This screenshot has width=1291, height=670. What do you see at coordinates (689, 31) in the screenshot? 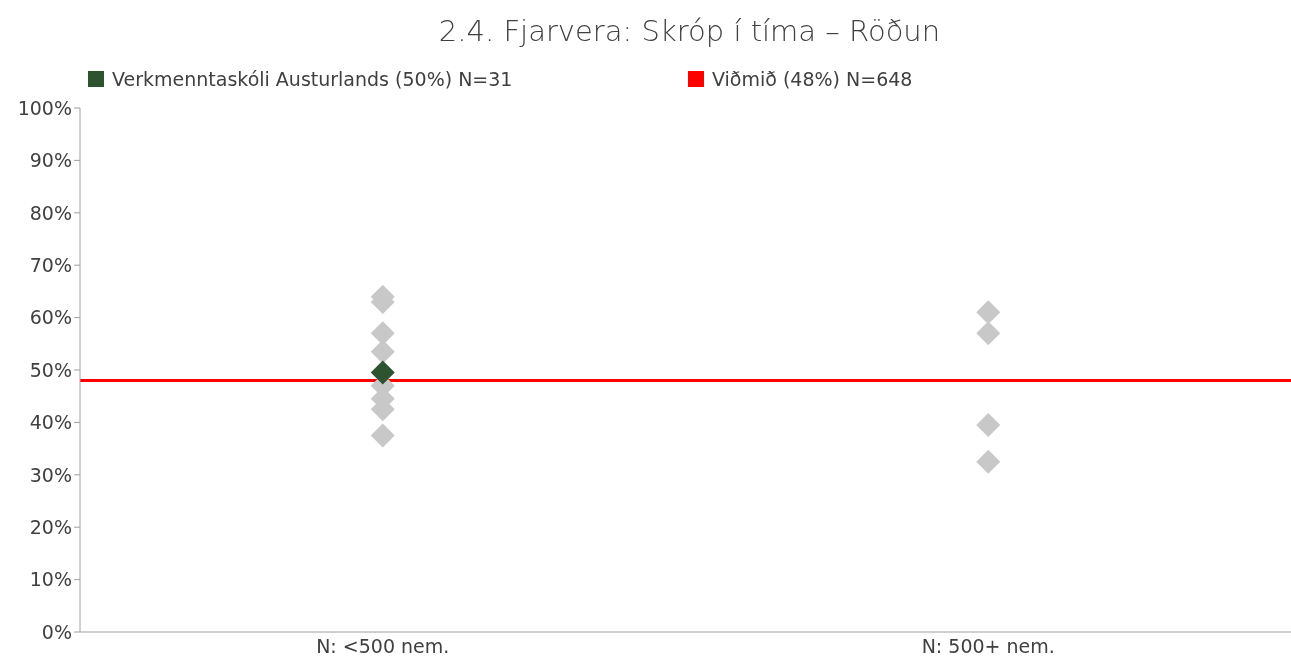
I see `chart-title: 2.4. Fjarvera: Skróp í tíma – Röðun` at bounding box center [689, 31].